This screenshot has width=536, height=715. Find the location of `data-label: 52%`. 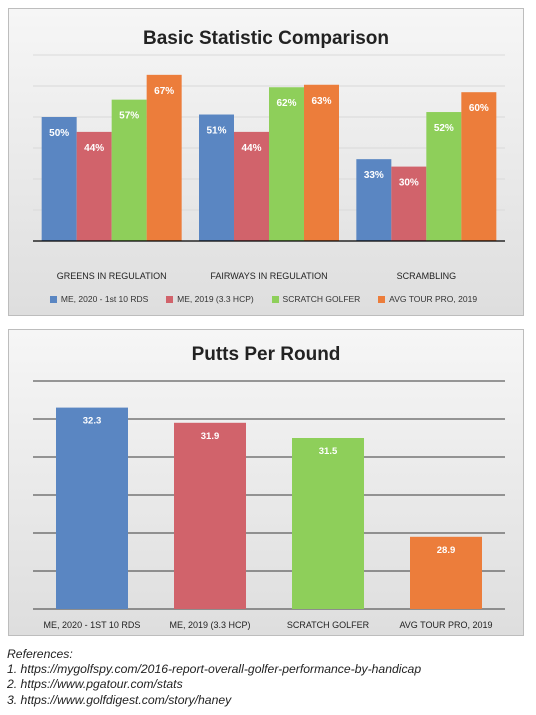

data-label: 52% is located at coordinates (444, 128).